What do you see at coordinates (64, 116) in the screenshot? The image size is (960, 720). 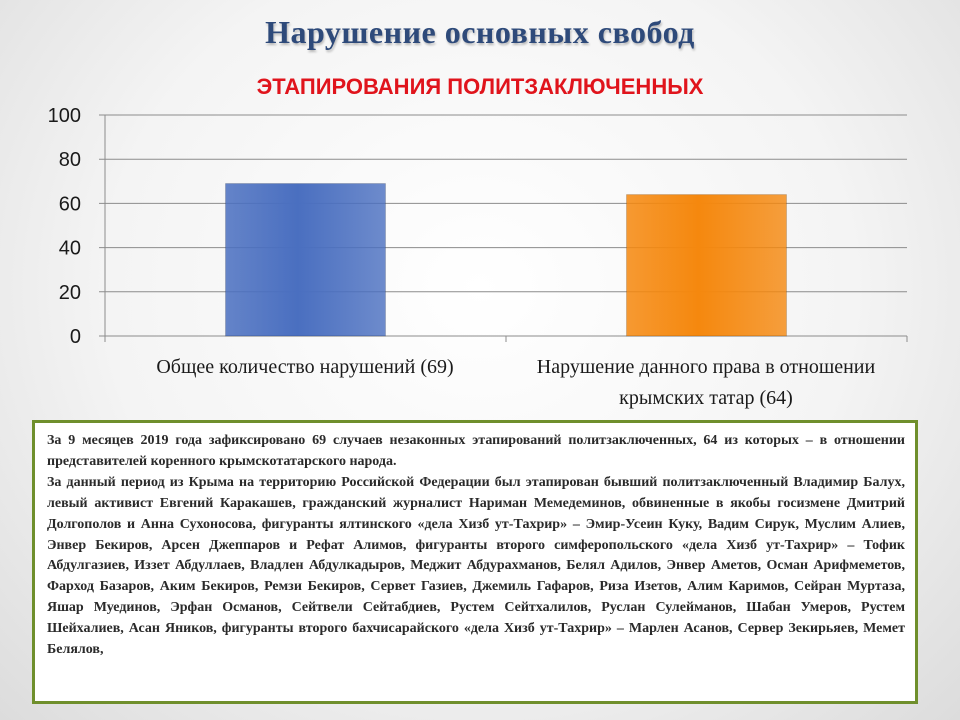 I see `y-tick-label: 100` at bounding box center [64, 116].